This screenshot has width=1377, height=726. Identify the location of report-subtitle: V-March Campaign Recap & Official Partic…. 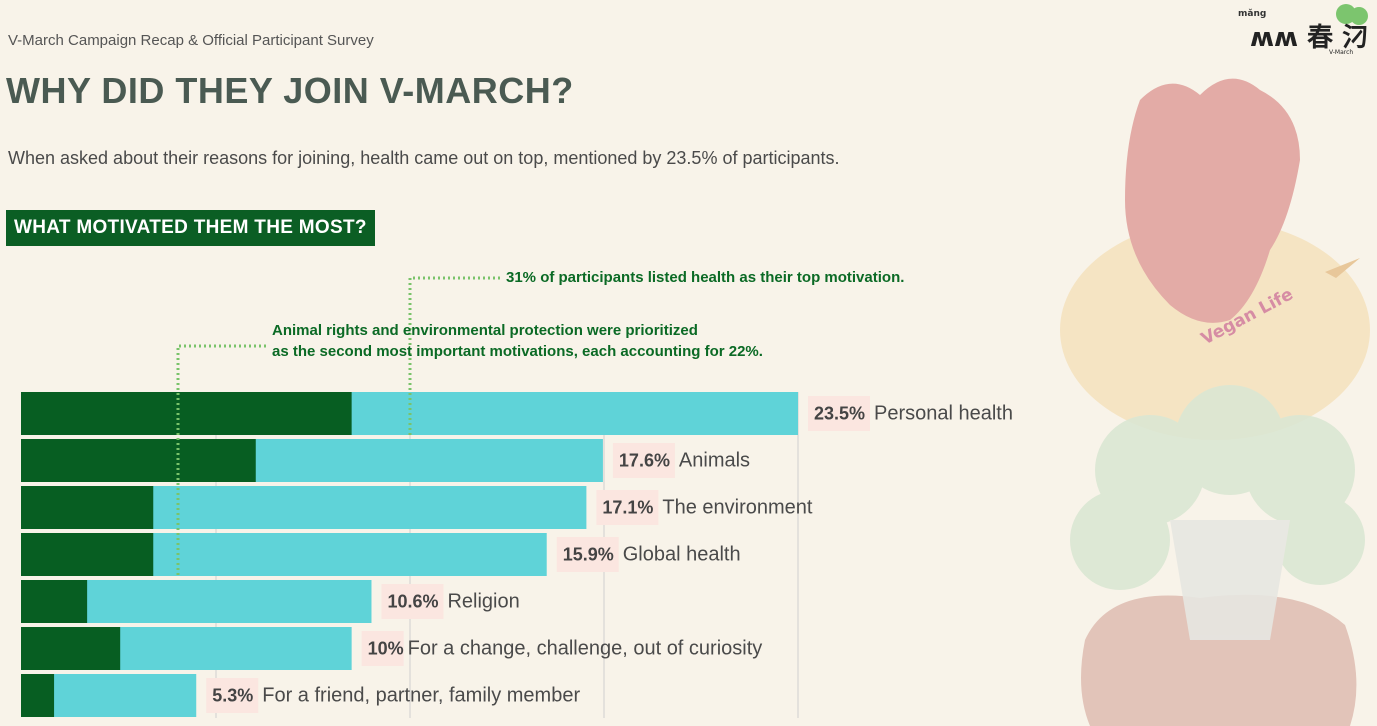
(191, 40).